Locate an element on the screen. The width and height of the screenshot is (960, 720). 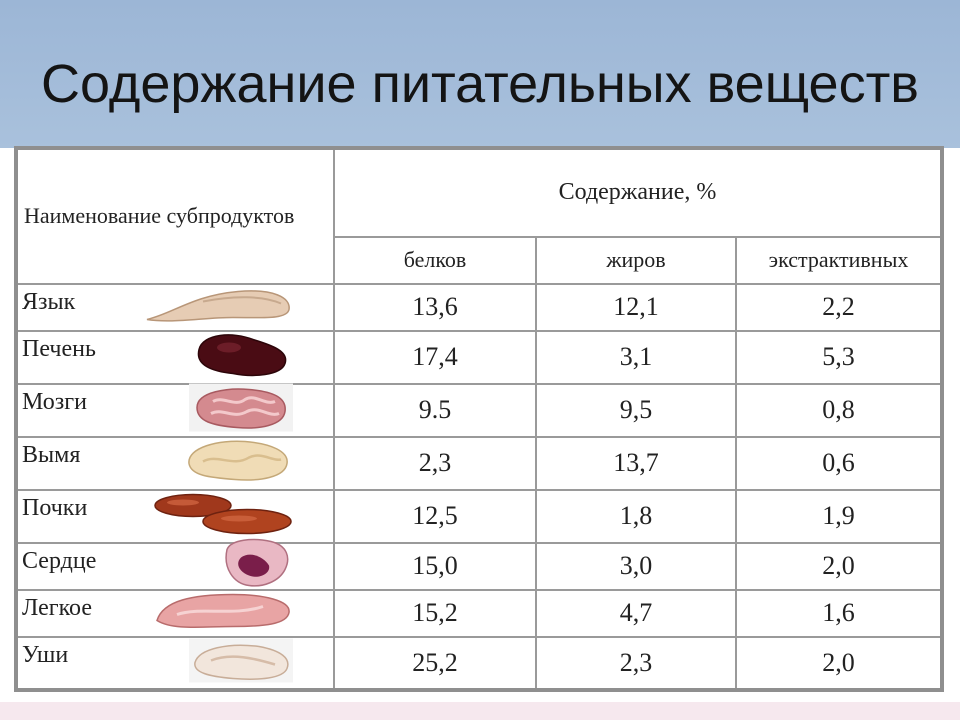
protein-value: 15,0 is located at coordinates (435, 566).